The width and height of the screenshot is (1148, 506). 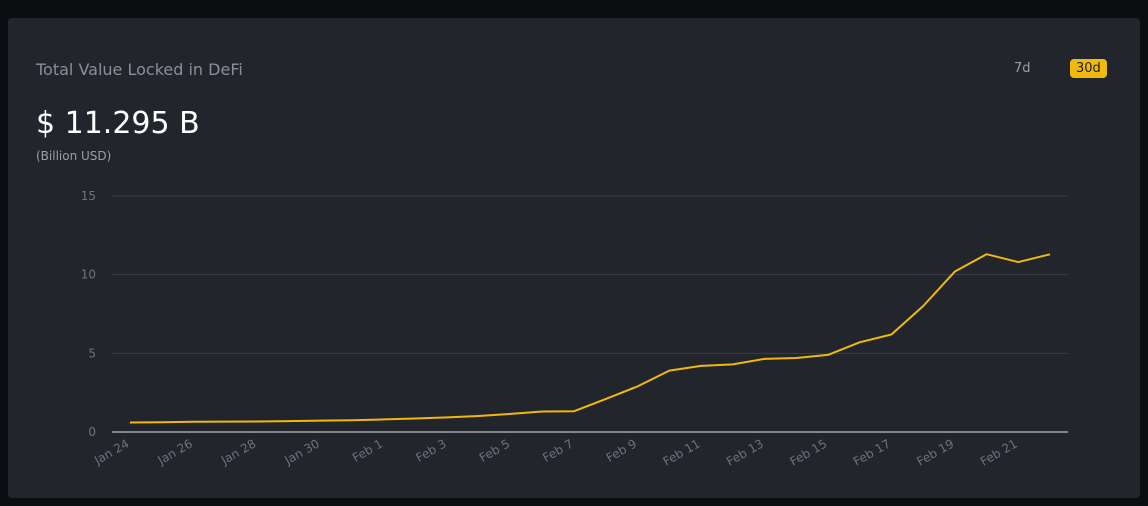 What do you see at coordinates (88, 275) in the screenshot?
I see `y-tick-label: 10` at bounding box center [88, 275].